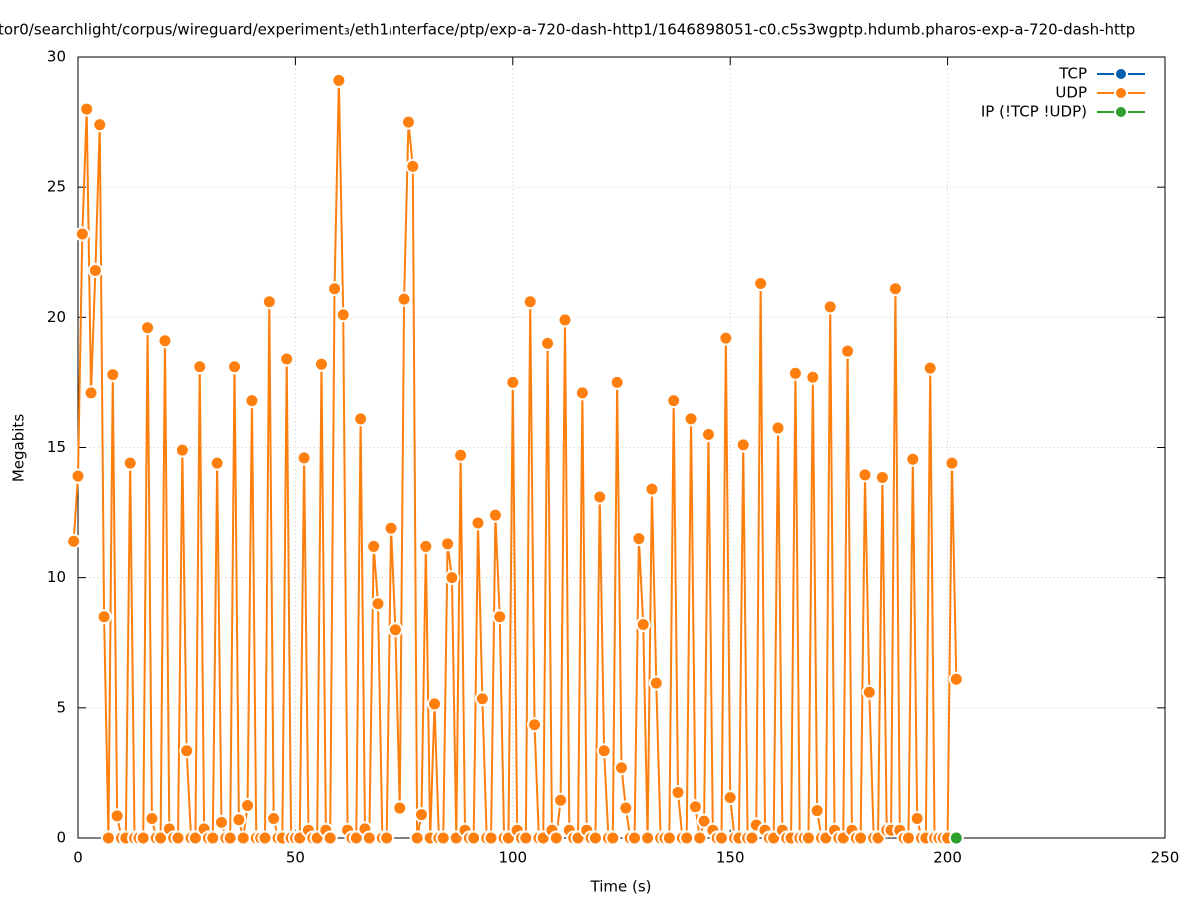  I want to click on x-tick-label: 200, so click(947, 858).